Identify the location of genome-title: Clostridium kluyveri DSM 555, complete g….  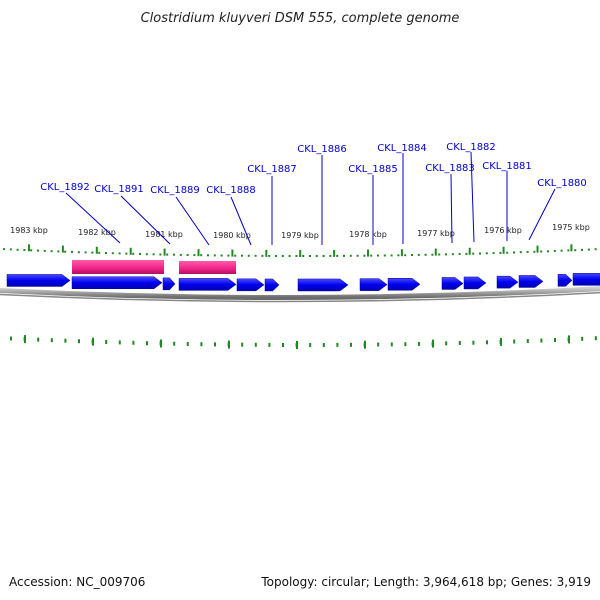
(300, 18).